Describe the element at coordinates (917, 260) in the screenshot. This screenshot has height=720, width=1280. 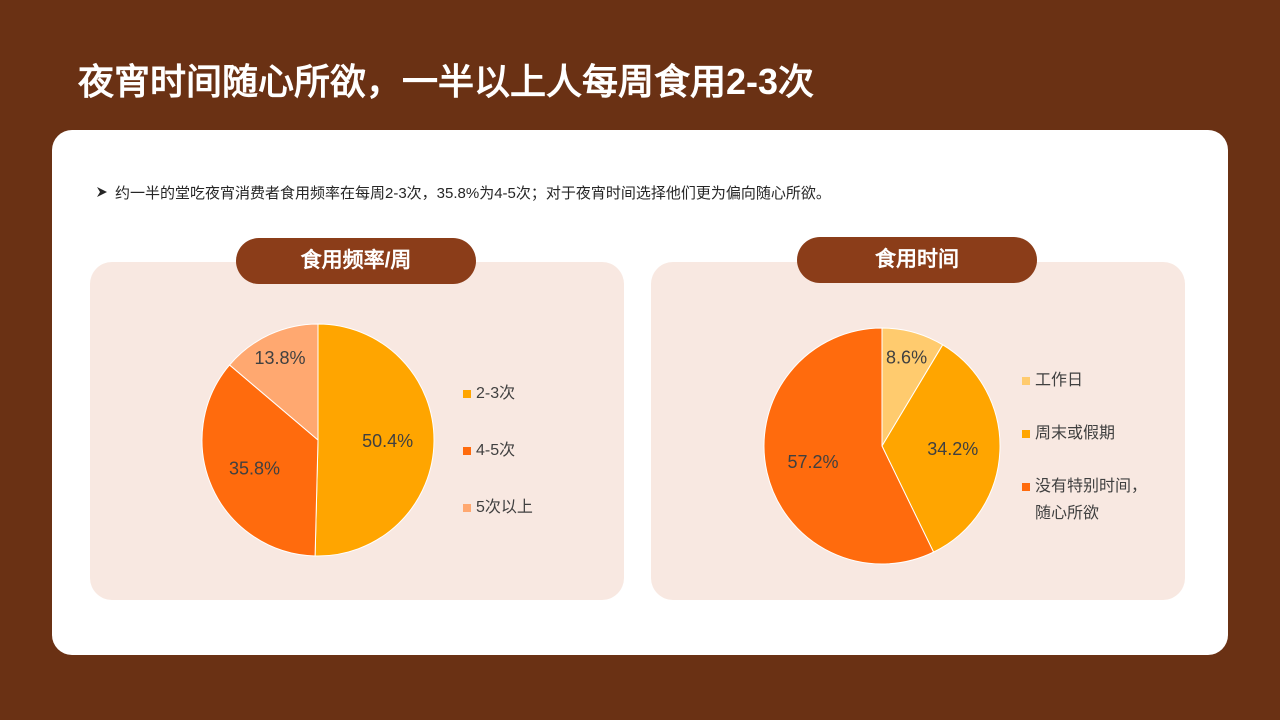
I see `time-chart-title: 食用时间` at that location.